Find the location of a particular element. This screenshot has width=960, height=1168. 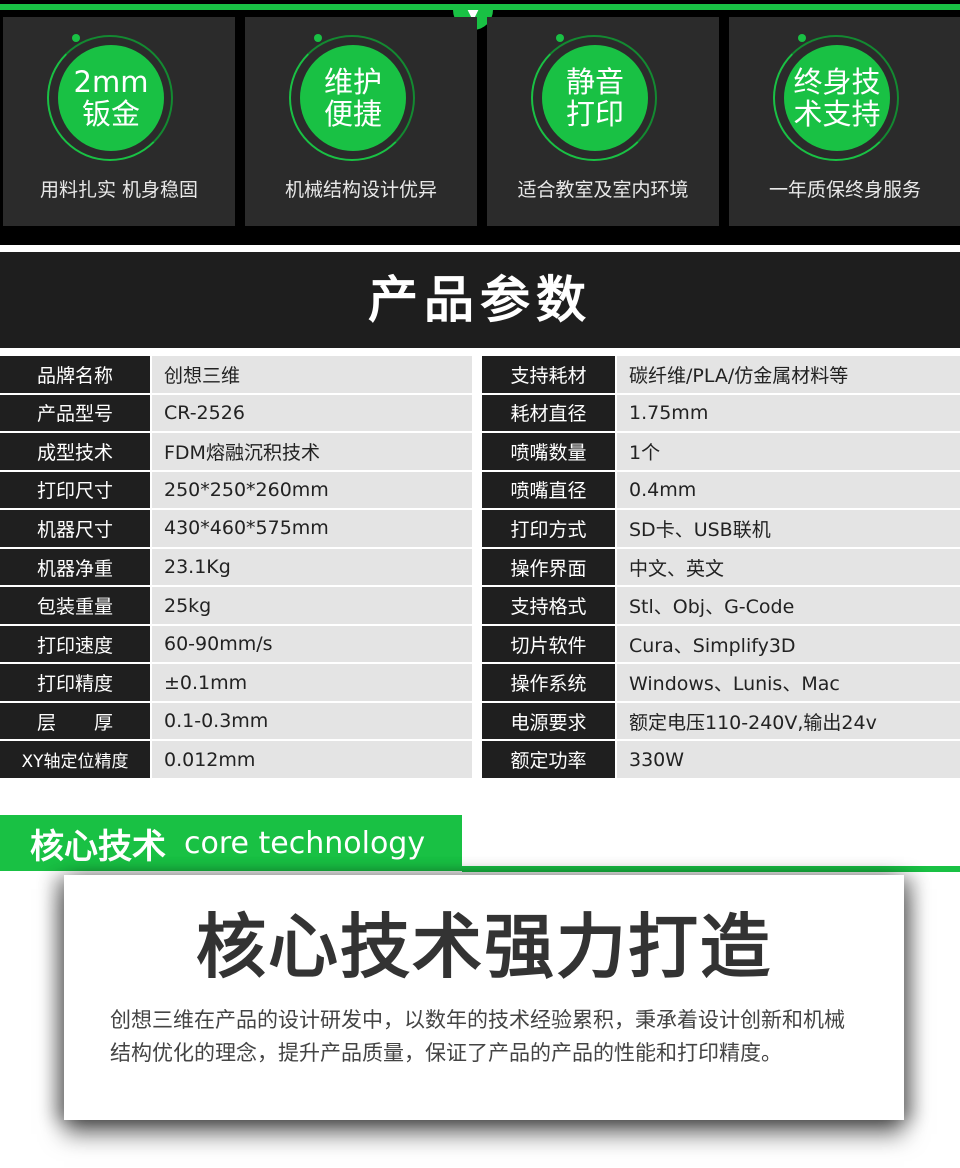

param-value: 额定电压110-240V,输出24v is located at coordinates (788, 721).